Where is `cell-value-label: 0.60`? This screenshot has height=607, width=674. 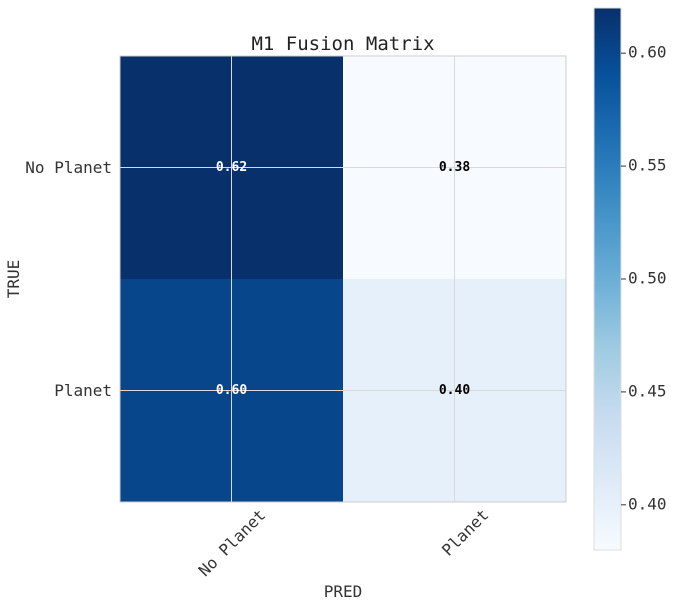
cell-value-label: 0.60 is located at coordinates (231, 390).